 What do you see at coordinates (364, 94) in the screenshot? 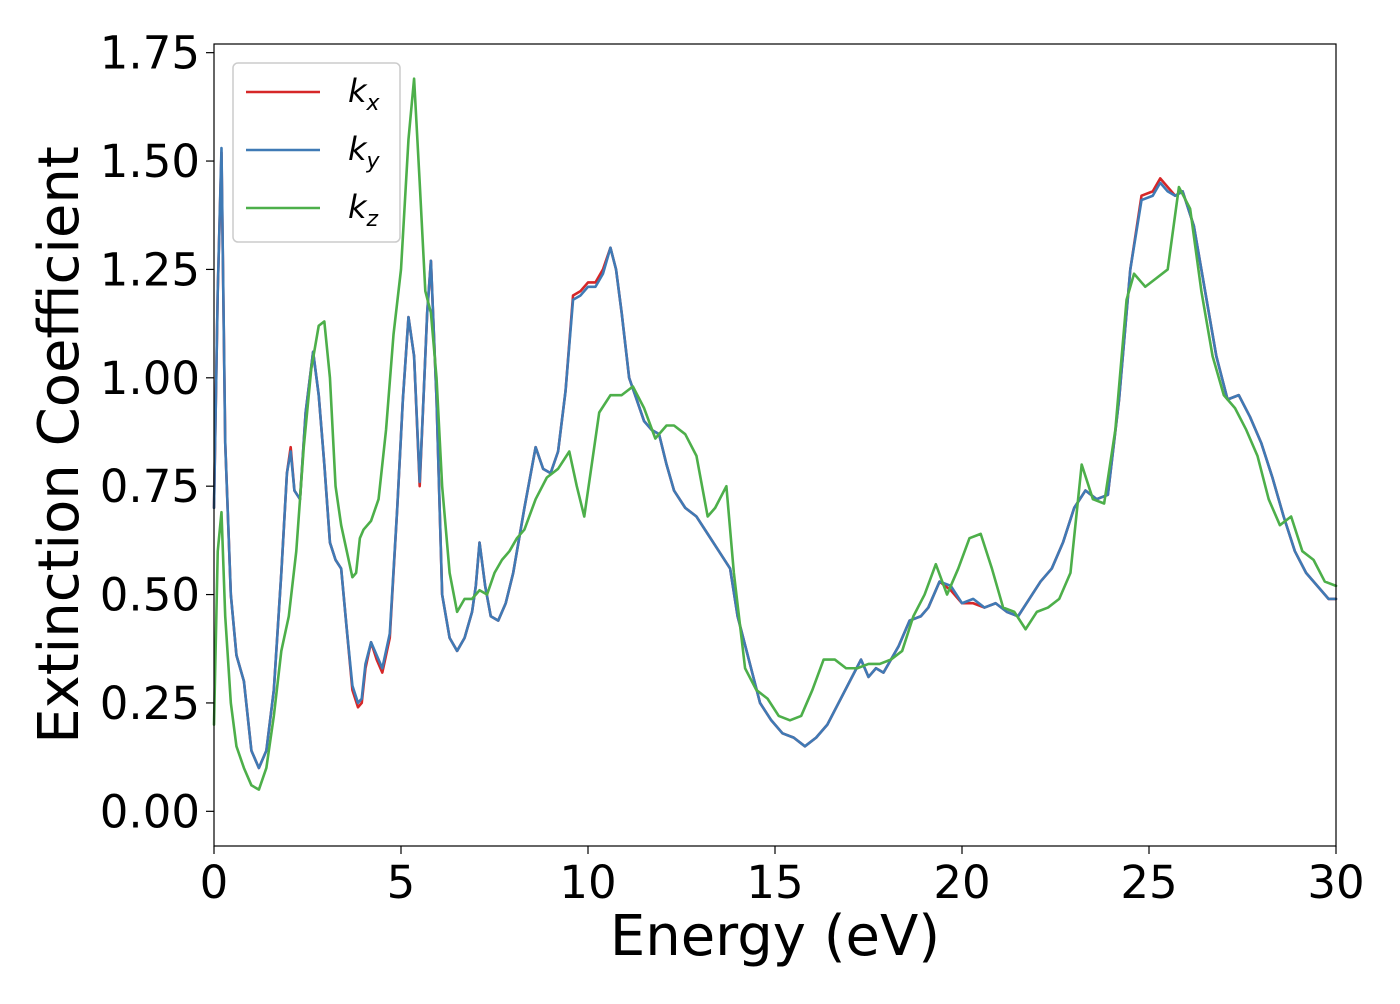
I see `legend-label-x: kx` at bounding box center [364, 94].